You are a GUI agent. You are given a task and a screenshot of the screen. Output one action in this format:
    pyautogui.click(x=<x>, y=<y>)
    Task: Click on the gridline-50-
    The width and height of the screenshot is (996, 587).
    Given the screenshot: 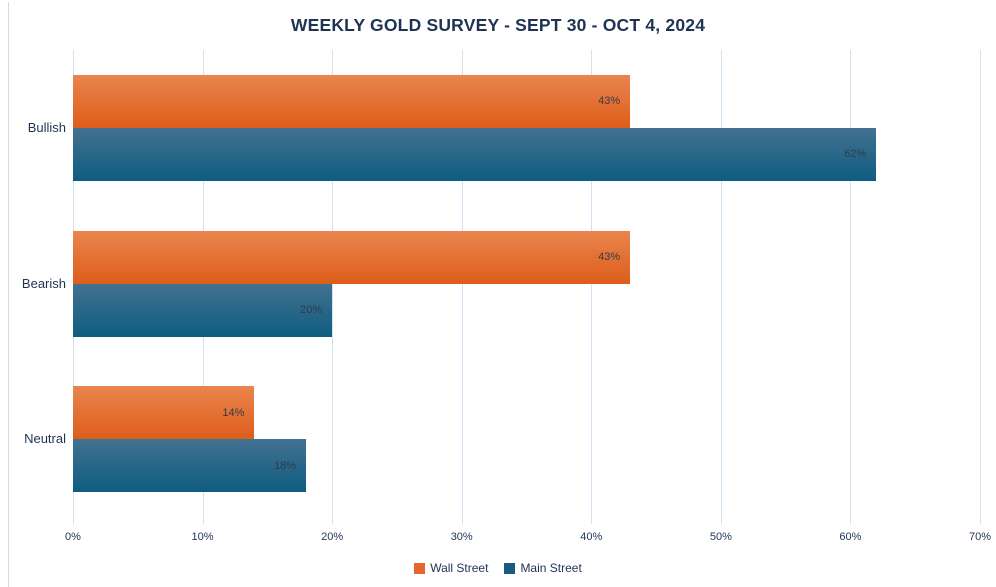 What is the action you would take?
    pyautogui.click(x=721, y=287)
    